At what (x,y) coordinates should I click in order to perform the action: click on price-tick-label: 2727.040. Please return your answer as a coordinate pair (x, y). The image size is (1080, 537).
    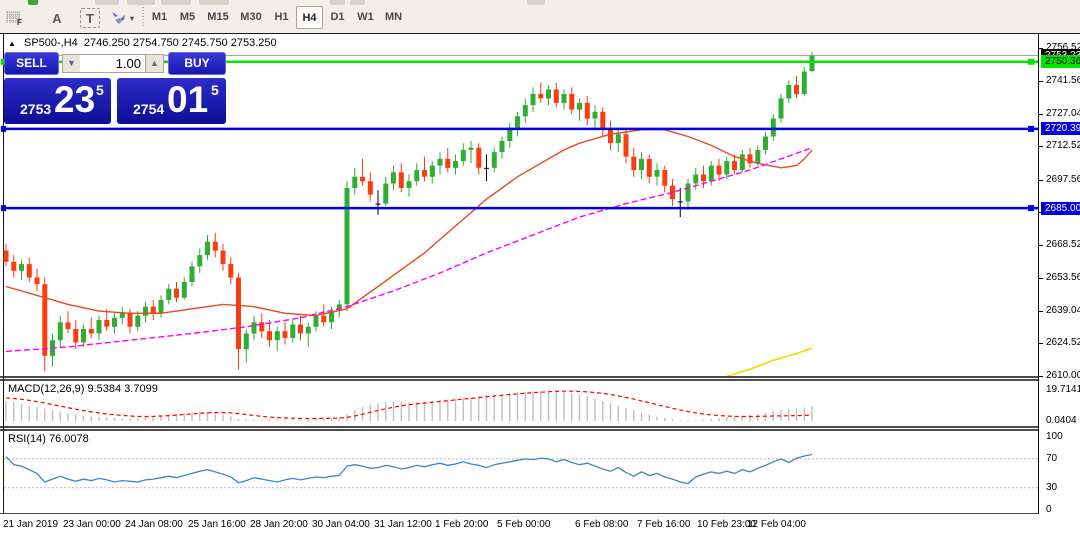
    Looking at the image, I should click on (1063, 113).